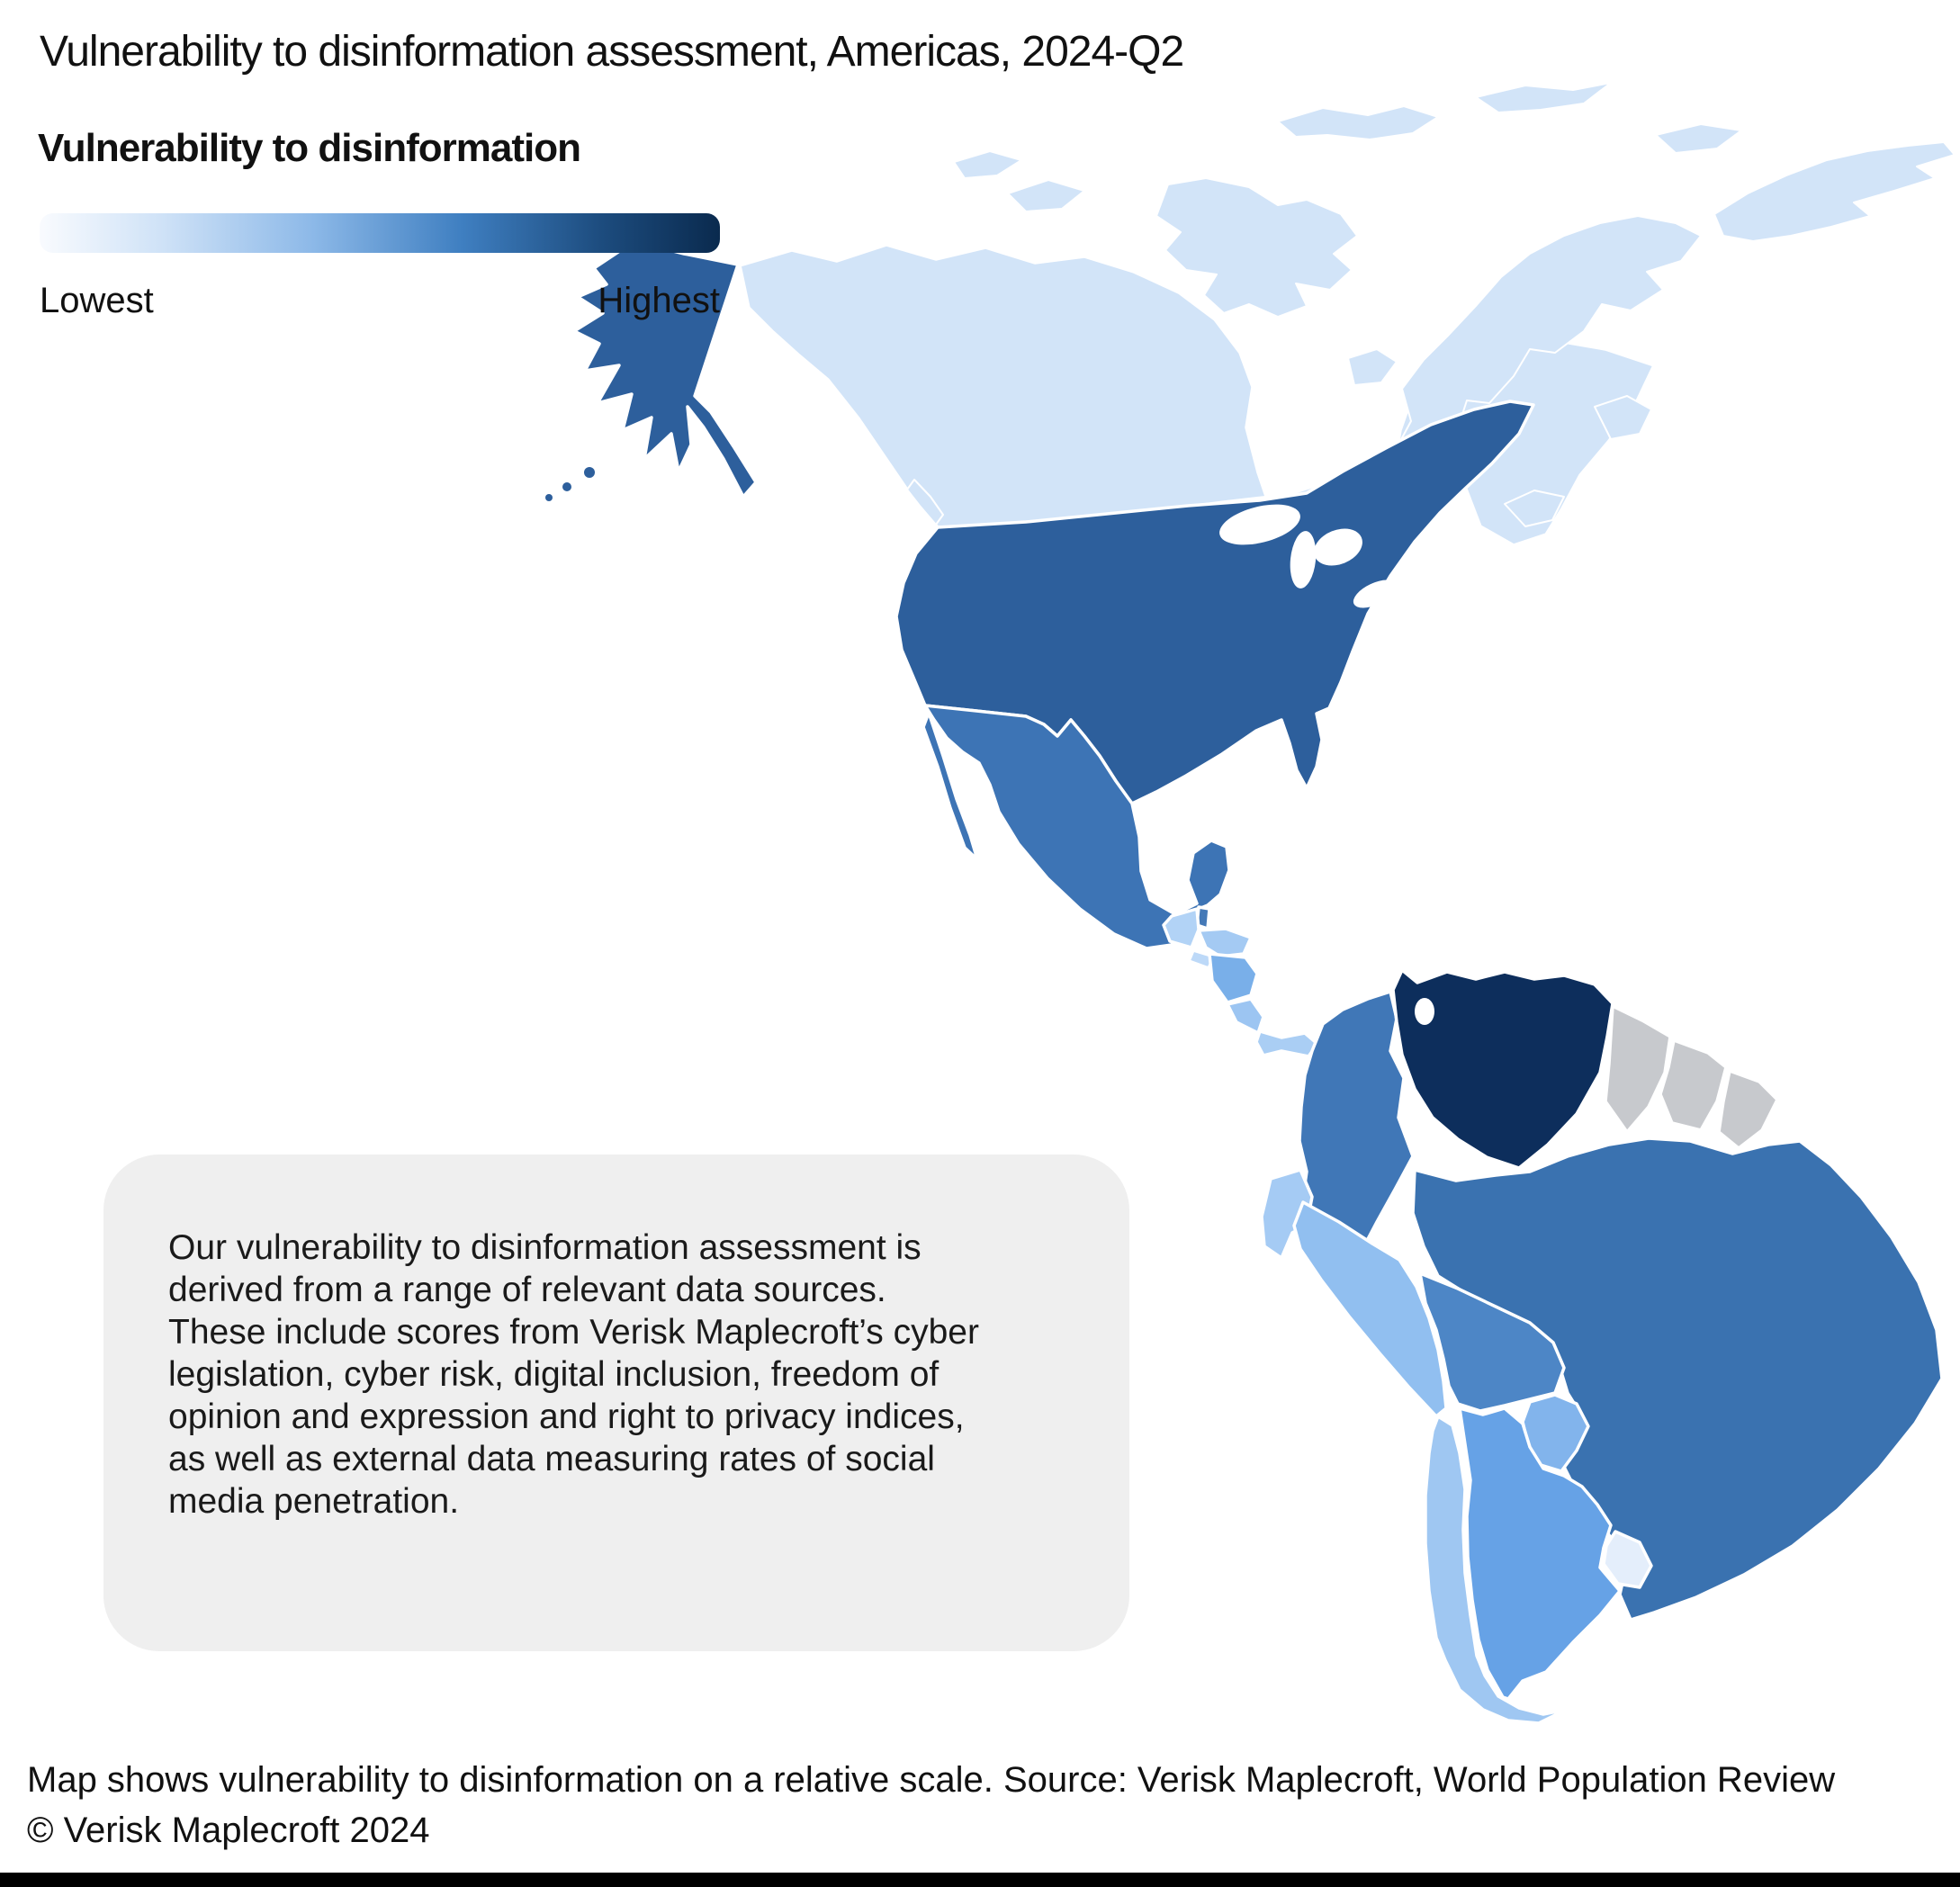 The image size is (1960, 1887). I want to click on country-ecuador, so click(1287, 1214).